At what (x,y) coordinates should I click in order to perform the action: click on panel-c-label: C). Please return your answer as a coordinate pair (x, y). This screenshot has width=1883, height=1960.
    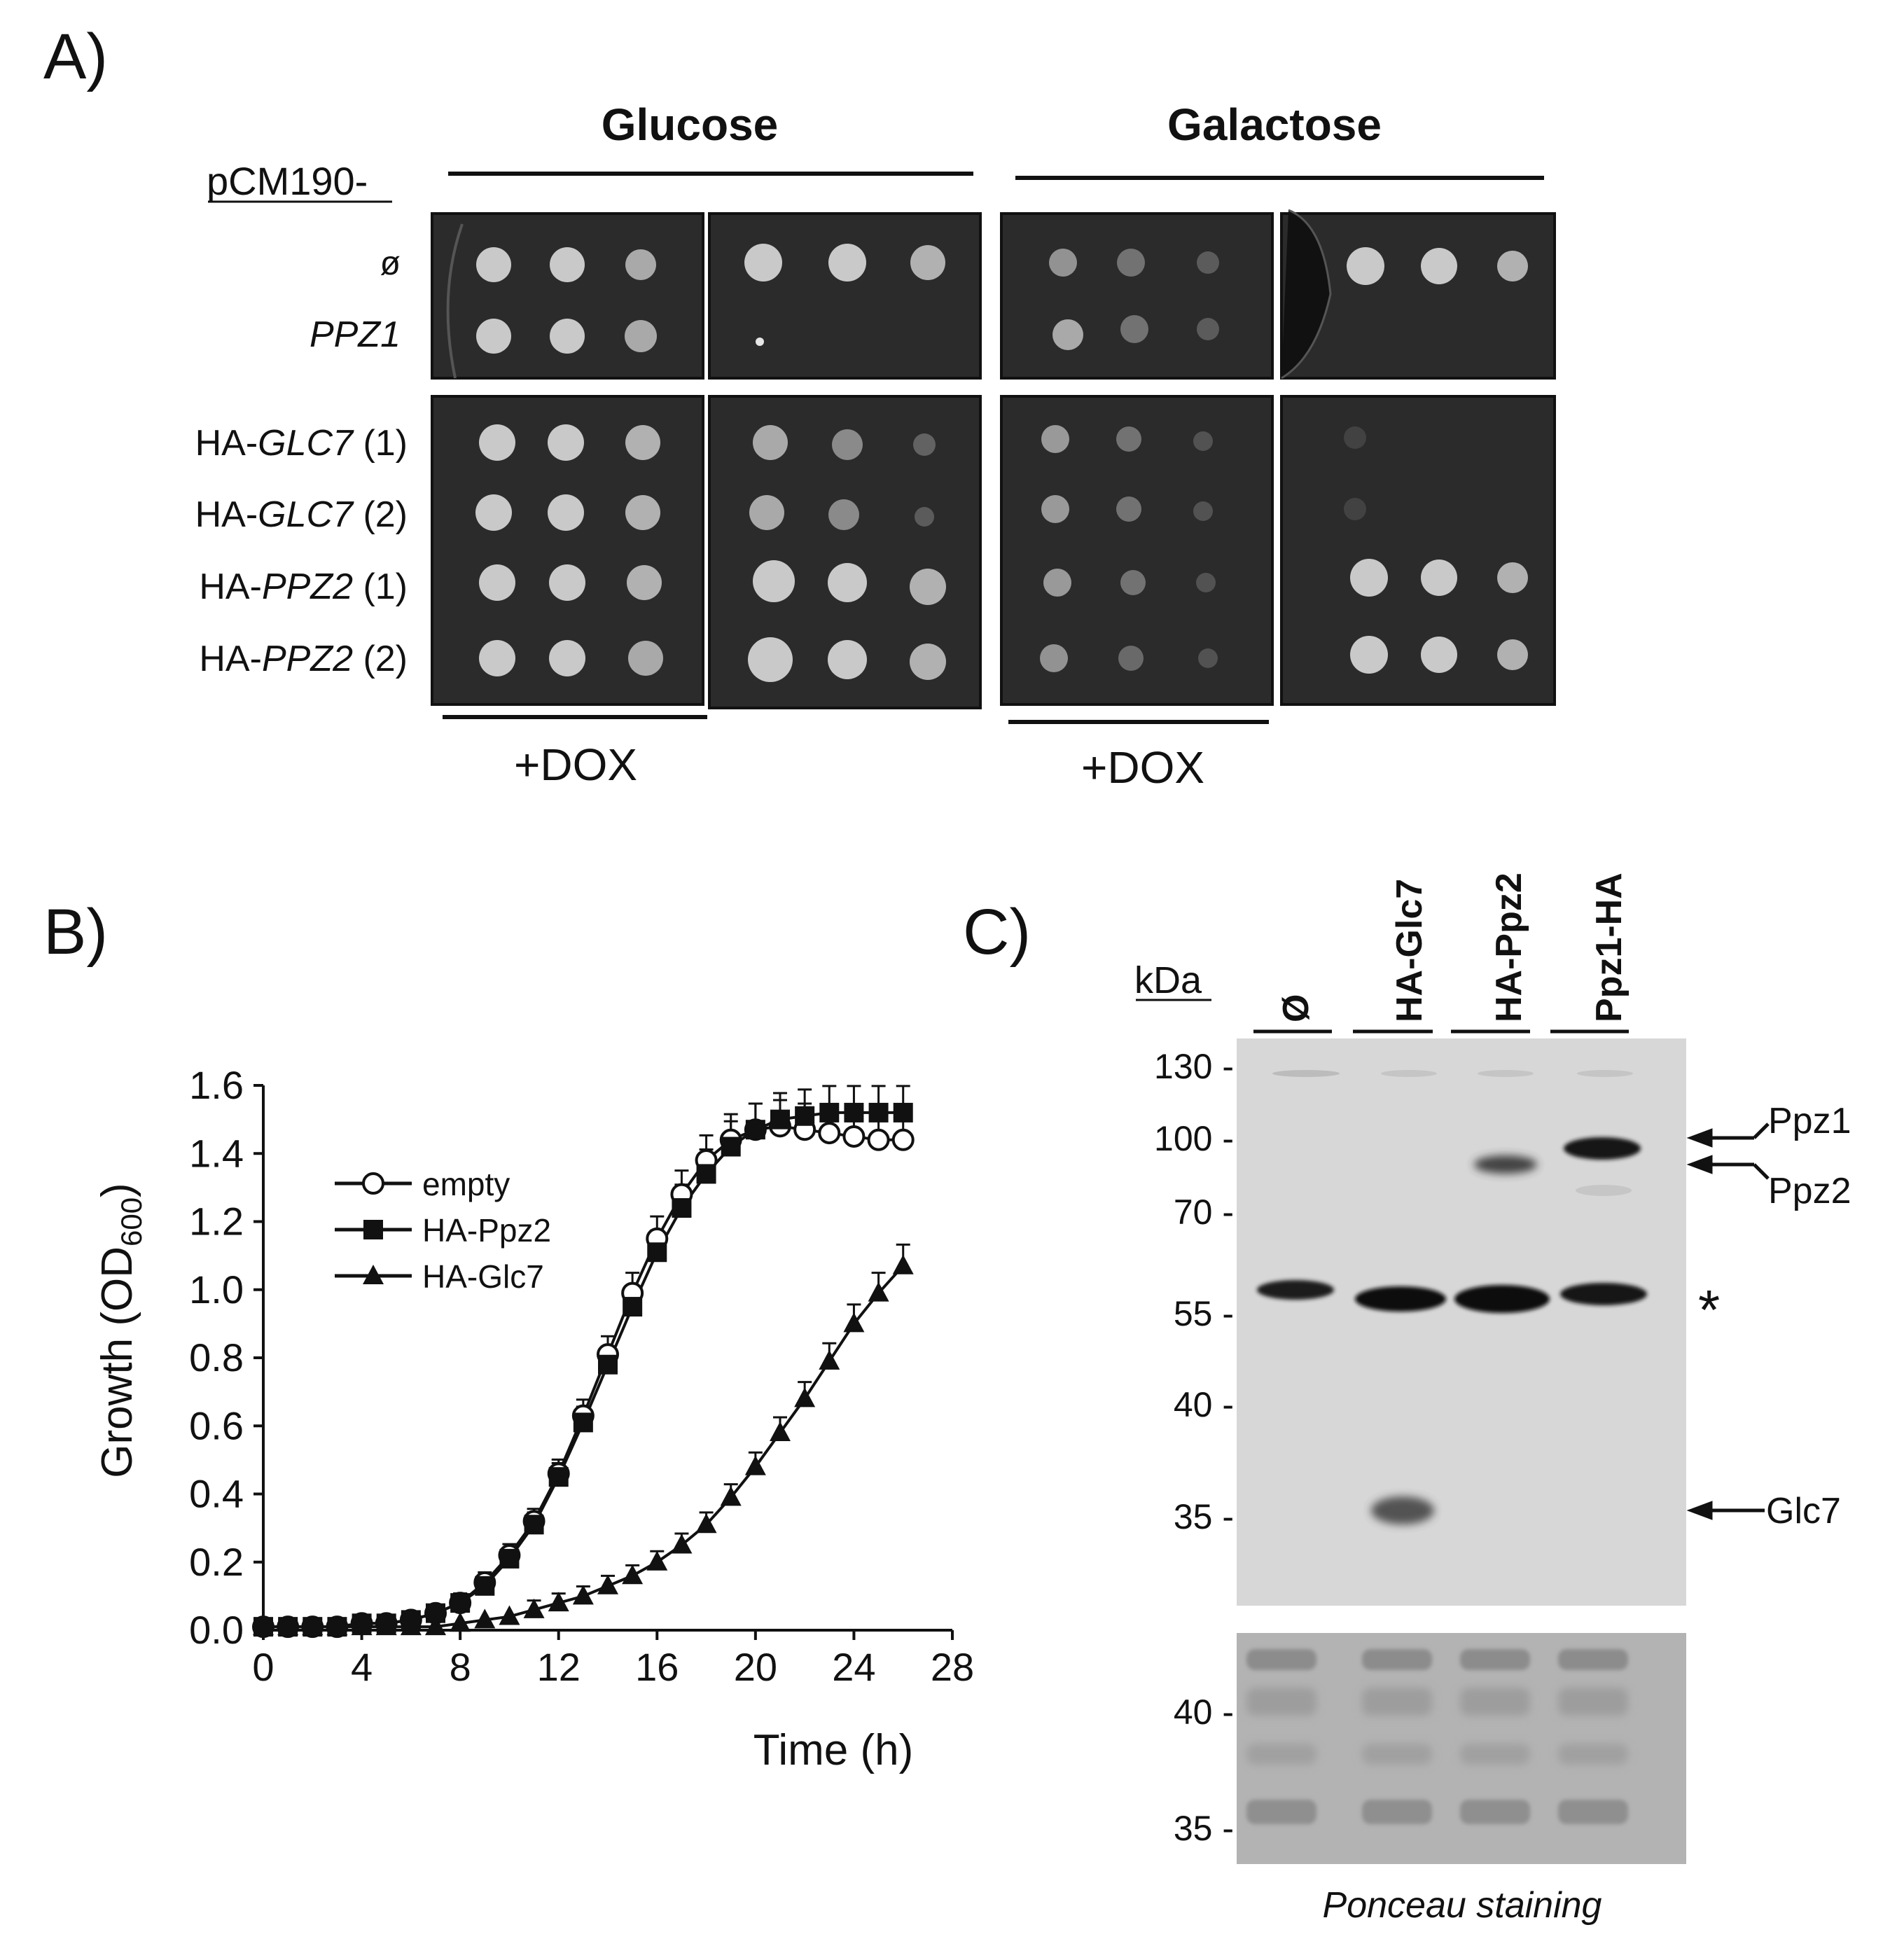
    Looking at the image, I should click on (997, 932).